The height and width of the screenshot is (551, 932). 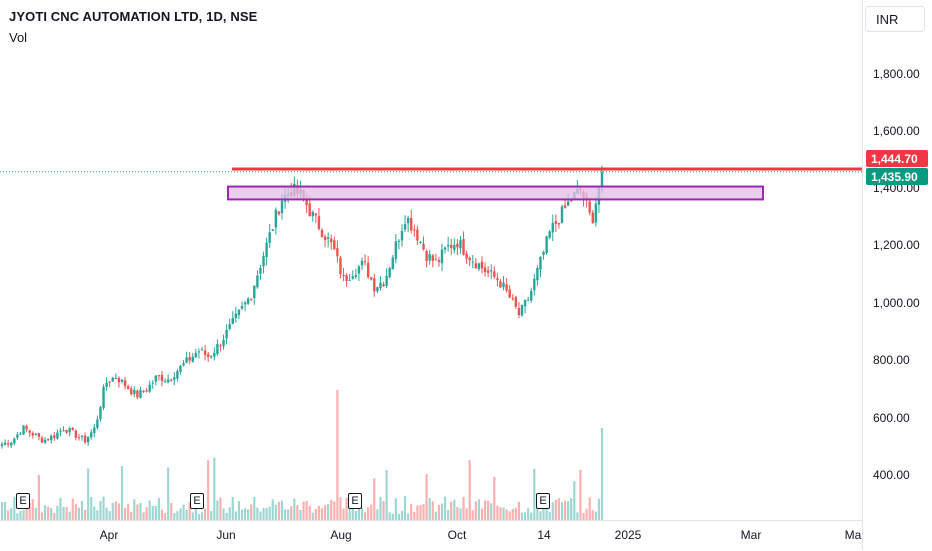 What do you see at coordinates (897, 176) in the screenshot?
I see `last-price-tag: 1,435.90` at bounding box center [897, 176].